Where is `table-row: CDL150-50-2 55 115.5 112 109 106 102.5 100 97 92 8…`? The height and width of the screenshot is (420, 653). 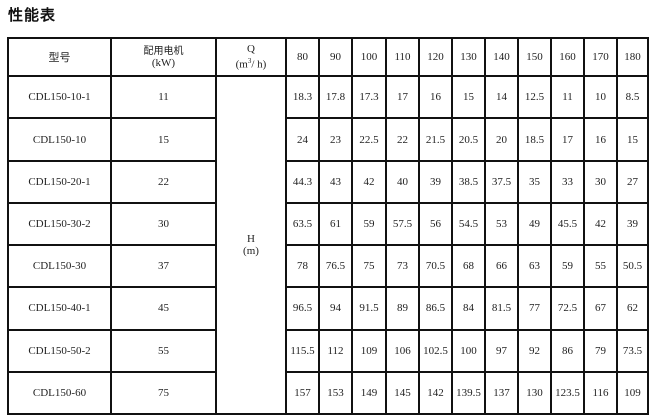
table-row: CDL150-50-2 55 115.5 112 109 106 102.5 100 97 92 8… is located at coordinates (328, 350).